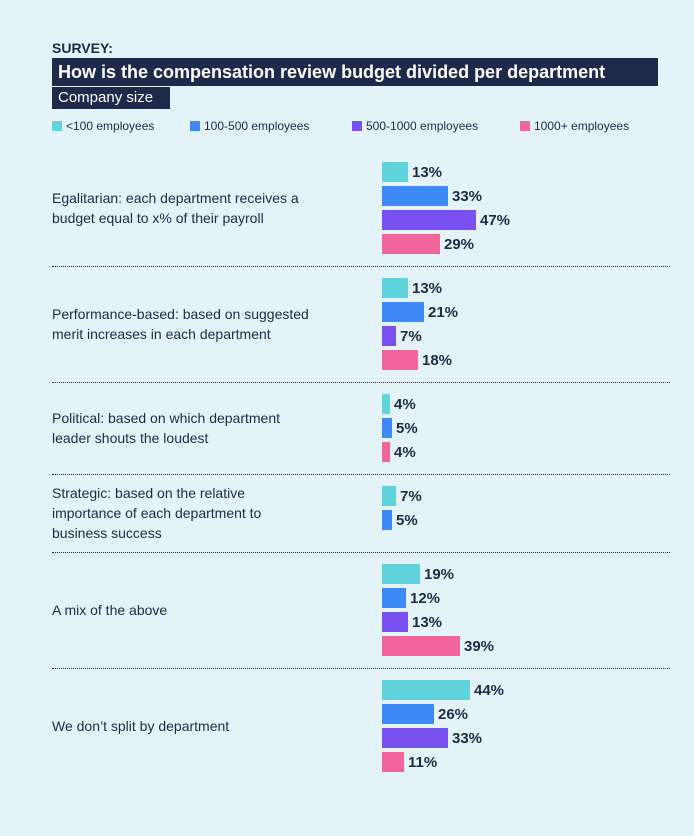 The width and height of the screenshot is (694, 836). What do you see at coordinates (489, 690) in the screenshot?
I see `value-label: 44%` at bounding box center [489, 690].